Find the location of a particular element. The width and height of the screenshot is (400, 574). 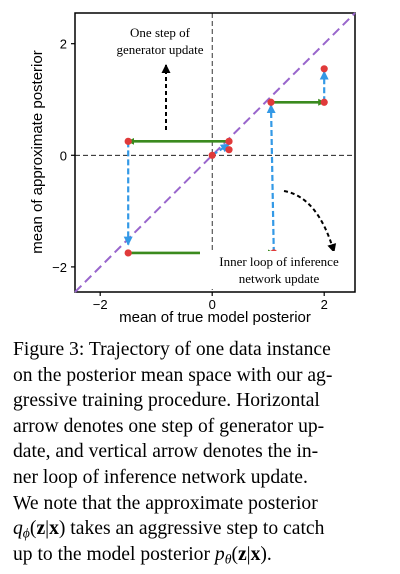

p-subscript: θ is located at coordinates (228, 559).